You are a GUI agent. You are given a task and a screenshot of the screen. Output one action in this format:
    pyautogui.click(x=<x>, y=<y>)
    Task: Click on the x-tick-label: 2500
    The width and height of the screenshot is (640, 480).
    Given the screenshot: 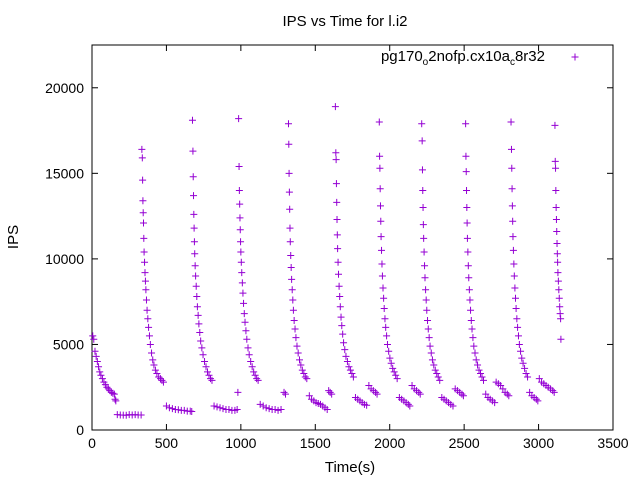 What is the action you would take?
    pyautogui.click(x=464, y=443)
    